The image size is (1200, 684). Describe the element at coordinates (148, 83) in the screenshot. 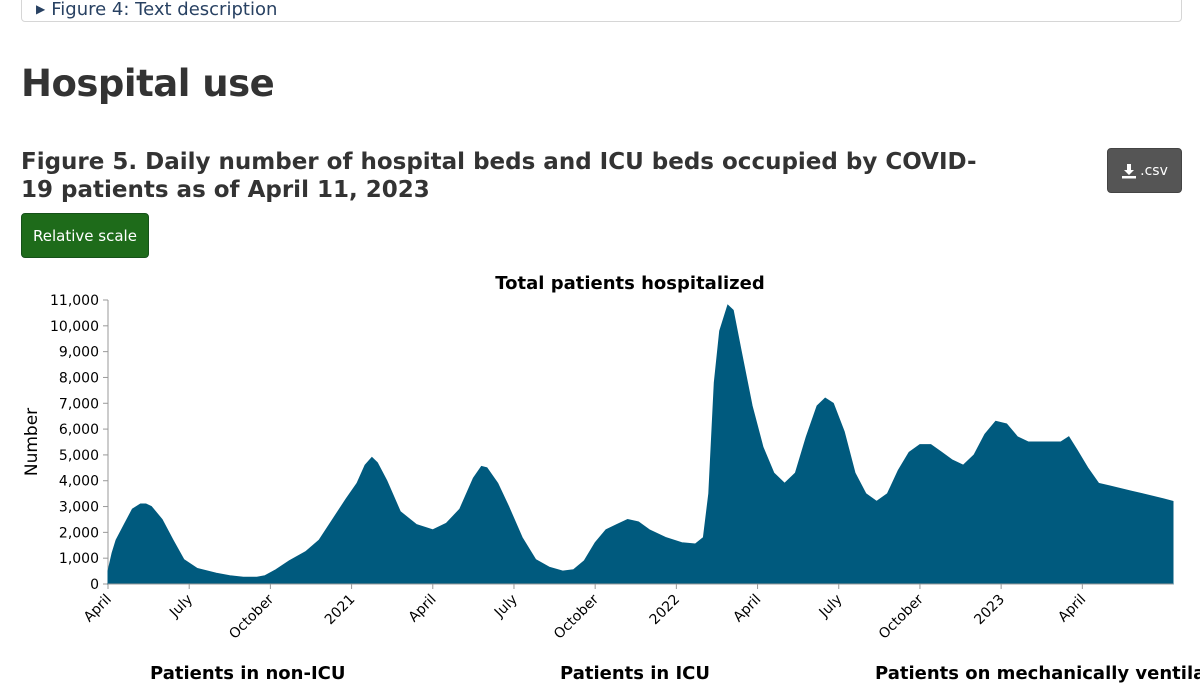

I see `section-title: Hospital use` at that location.